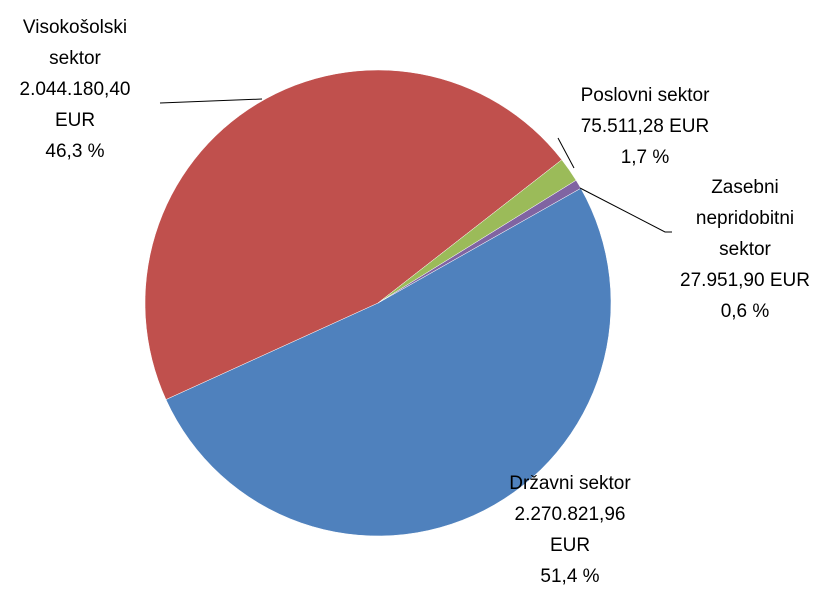  I want to click on data-label: Državni sektor 2.270.821,96 EUR 51,4 %, so click(570, 530).